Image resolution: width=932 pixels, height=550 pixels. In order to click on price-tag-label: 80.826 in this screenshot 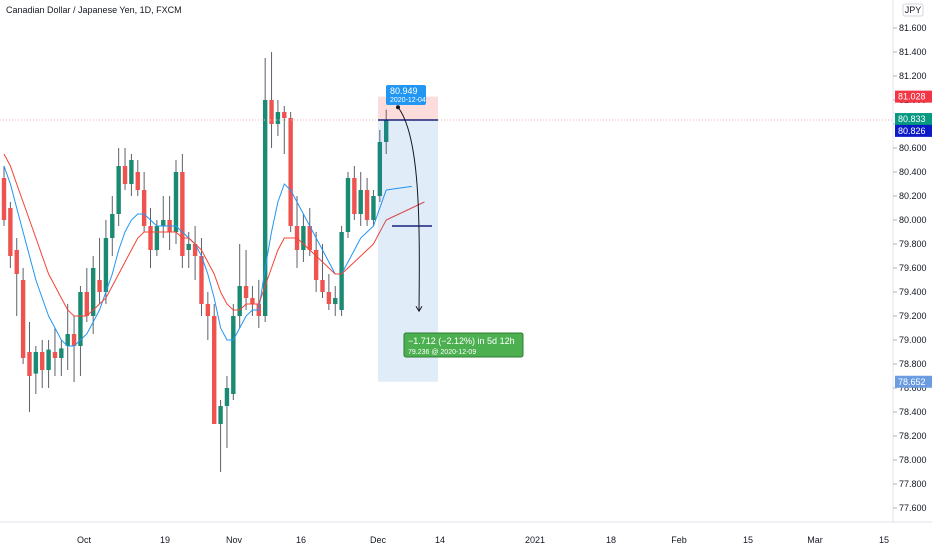, I will do `click(912, 131)`.